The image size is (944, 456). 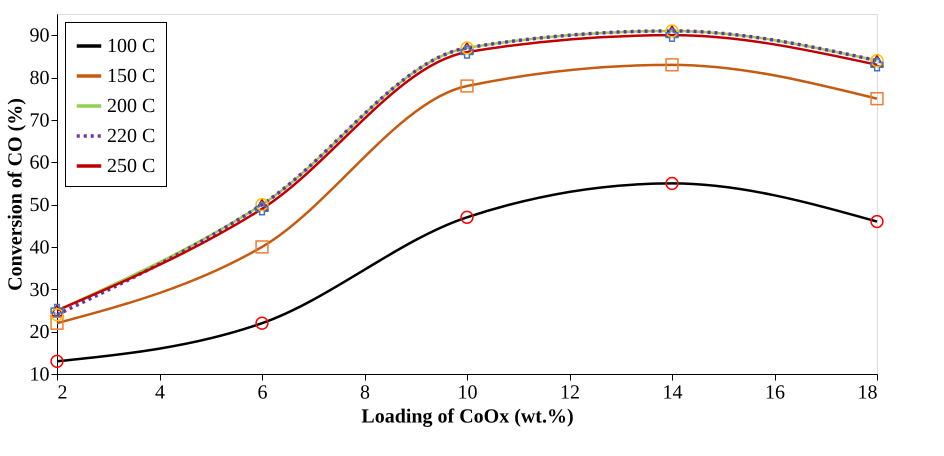 What do you see at coordinates (263, 393) in the screenshot?
I see `x-tick-label: 6` at bounding box center [263, 393].